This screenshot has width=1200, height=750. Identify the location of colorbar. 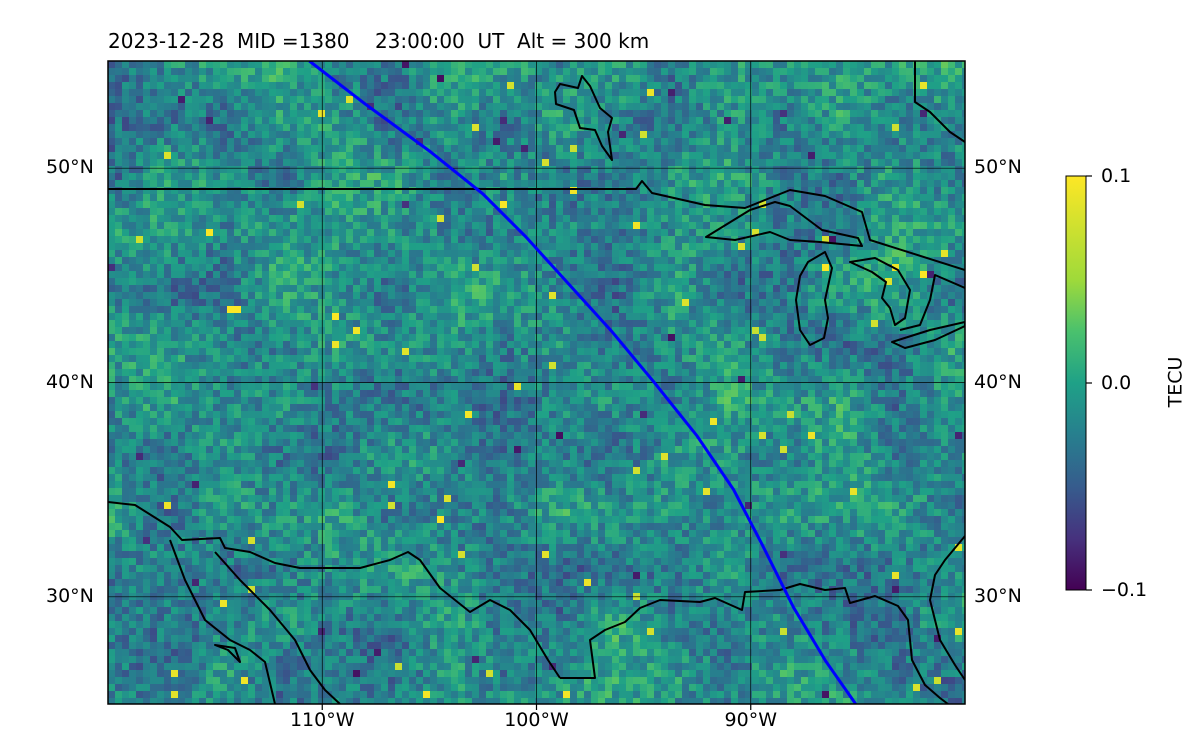
(1076, 383).